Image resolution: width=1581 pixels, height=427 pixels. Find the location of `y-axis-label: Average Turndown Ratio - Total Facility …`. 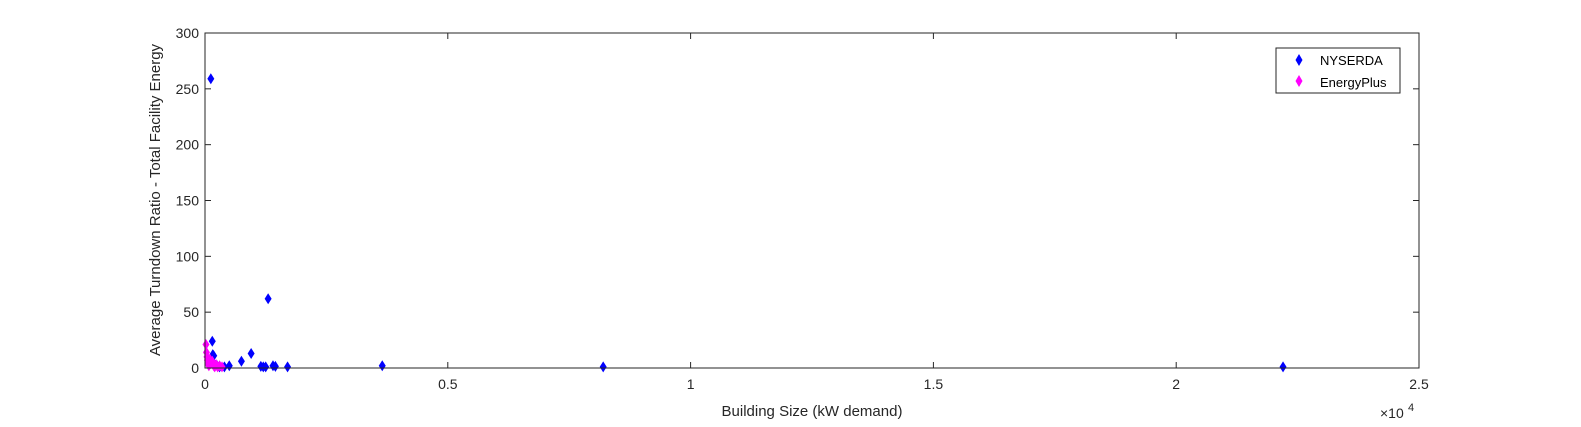

y-axis-label: Average Turndown Ratio - Total Facility … is located at coordinates (155, 199).